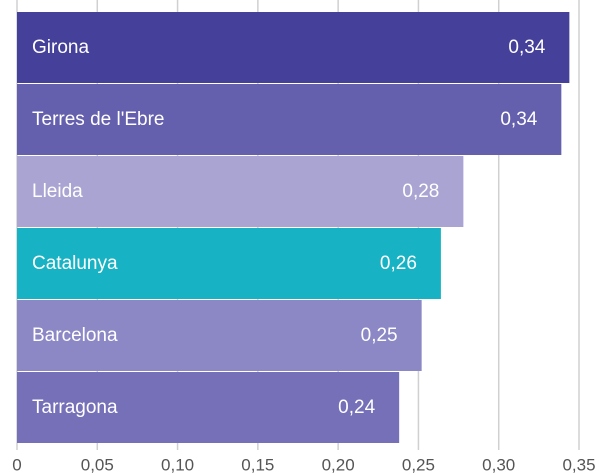  What do you see at coordinates (418, 464) in the screenshot?
I see `x-tick-label: 0,25` at bounding box center [418, 464].